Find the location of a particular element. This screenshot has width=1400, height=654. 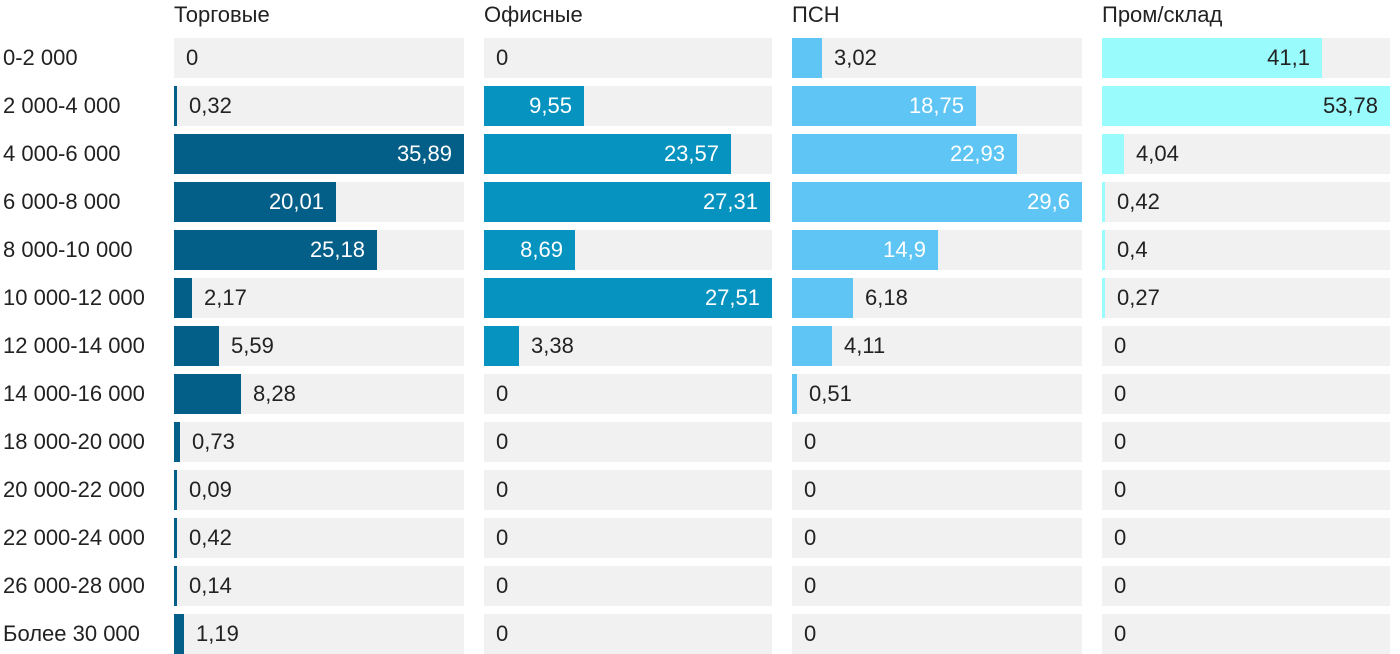

data-label: 0,4 is located at coordinates (1132, 249).